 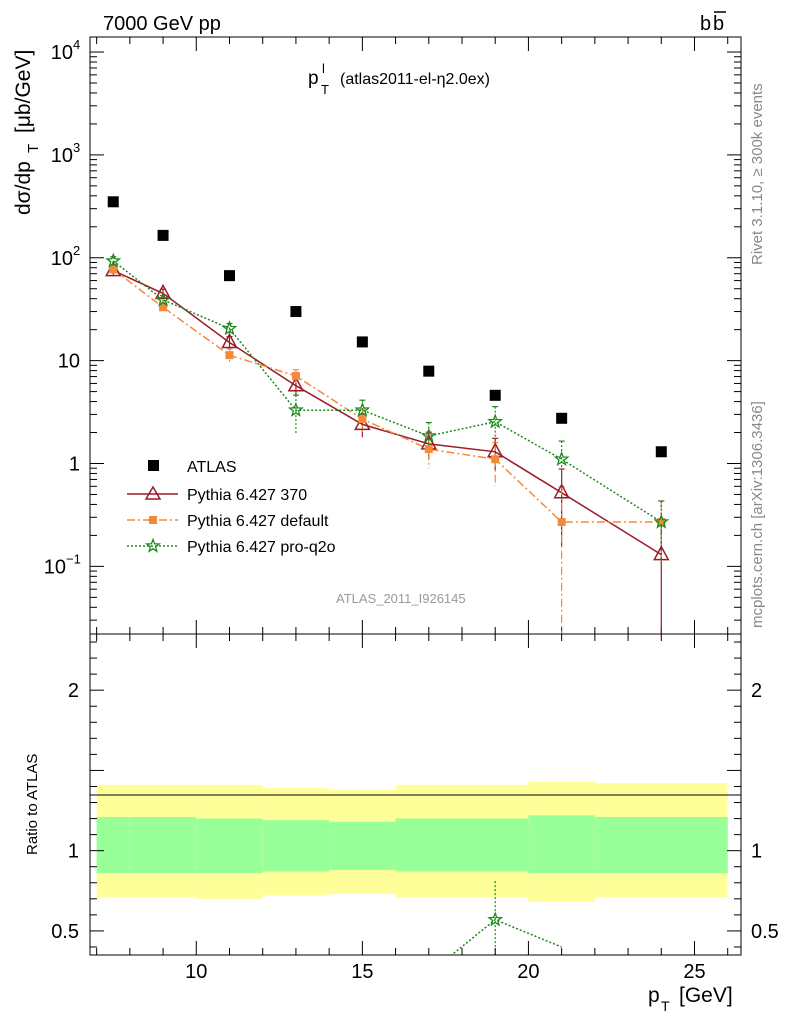 I want to click on y-tick-label: 1, so click(x=74, y=464).